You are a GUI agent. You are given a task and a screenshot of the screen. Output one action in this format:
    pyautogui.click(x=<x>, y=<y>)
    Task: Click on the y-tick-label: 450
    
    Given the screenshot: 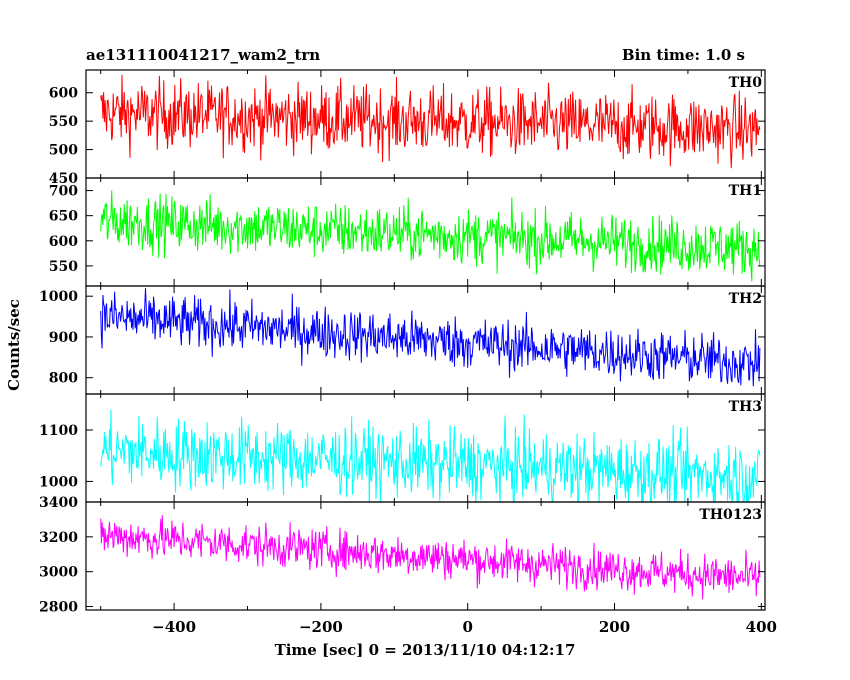 What is the action you would take?
    pyautogui.click(x=63, y=179)
    